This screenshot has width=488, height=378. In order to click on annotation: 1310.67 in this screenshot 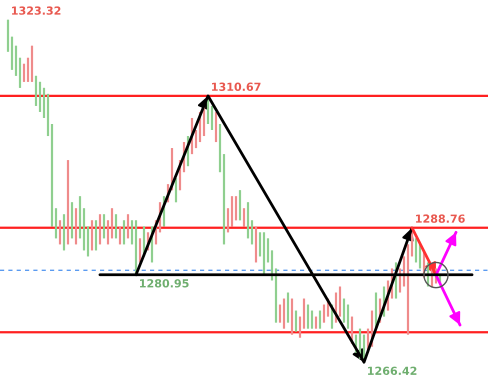, I will do `click(236, 86)`.